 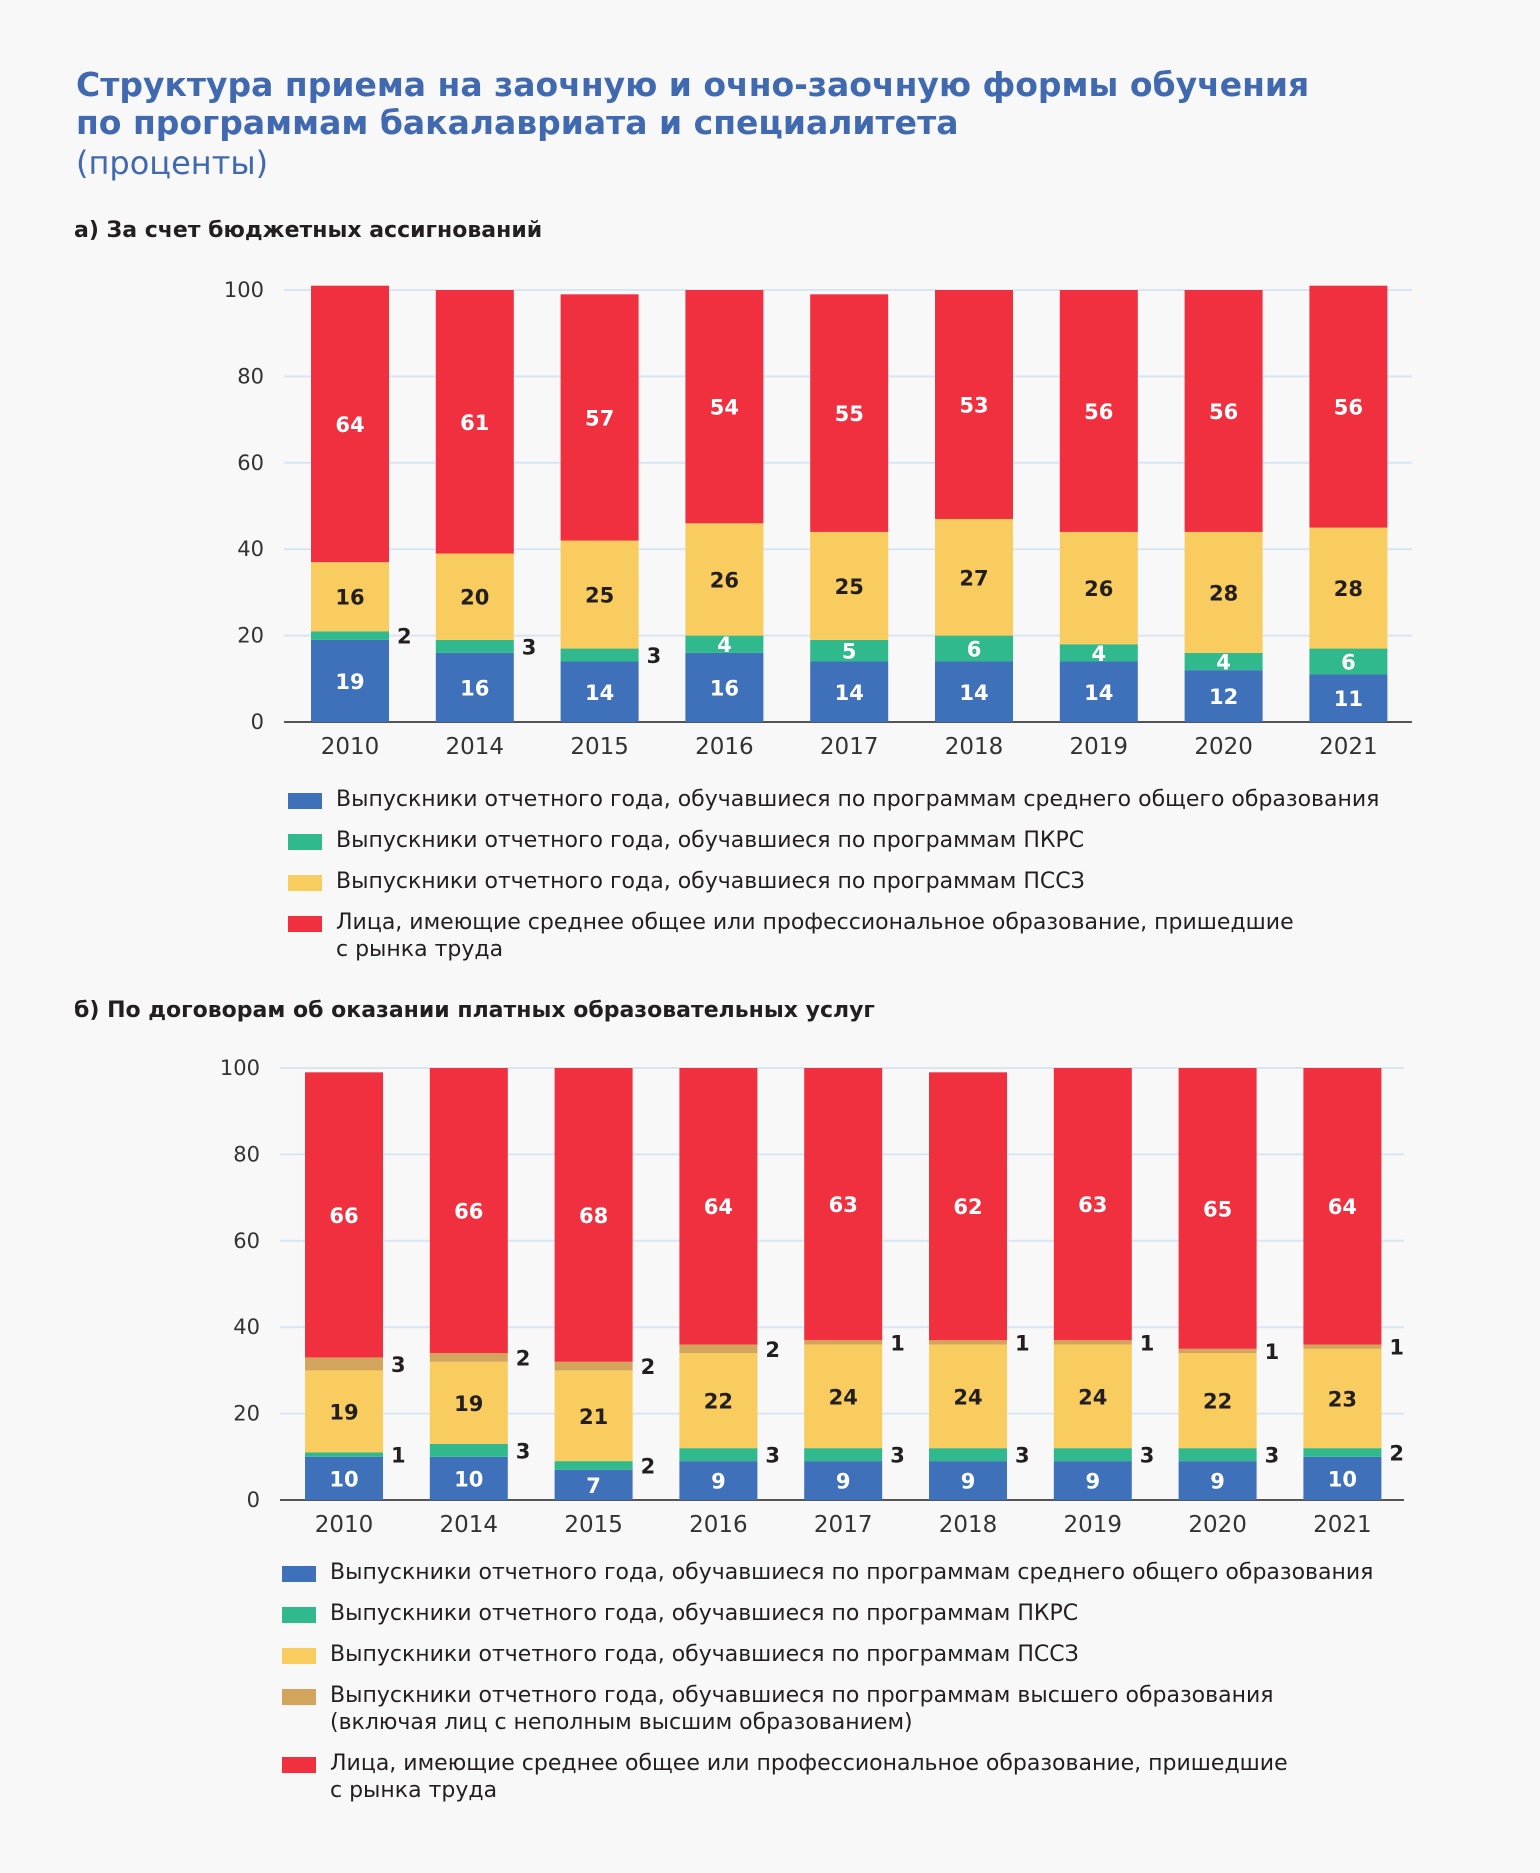 I want to click on x-tick-label: 2019, so click(x=1093, y=1525).